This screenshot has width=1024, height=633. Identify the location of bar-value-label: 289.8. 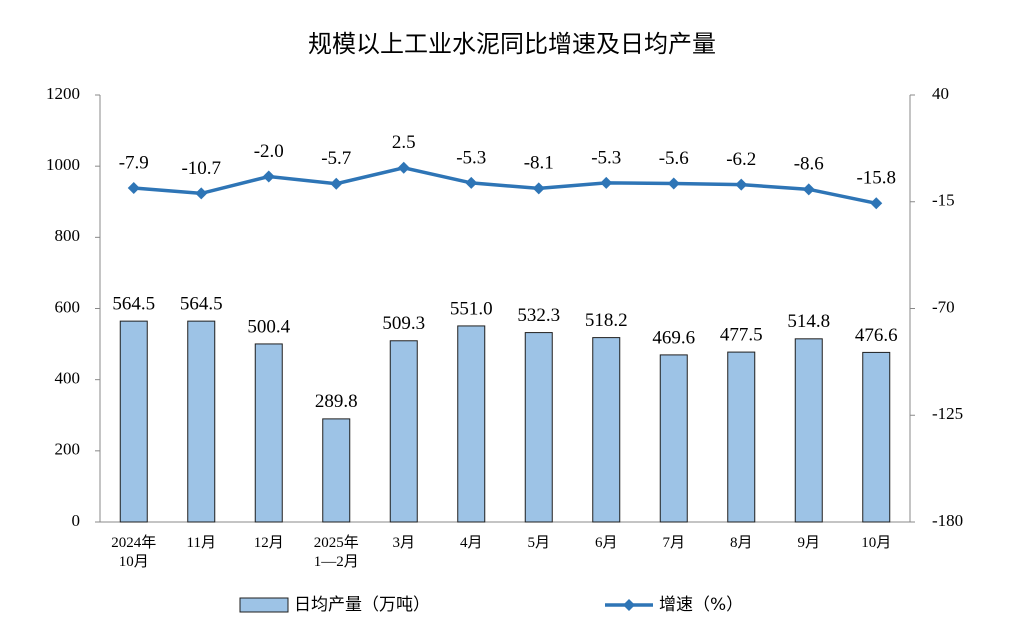
(336, 401).